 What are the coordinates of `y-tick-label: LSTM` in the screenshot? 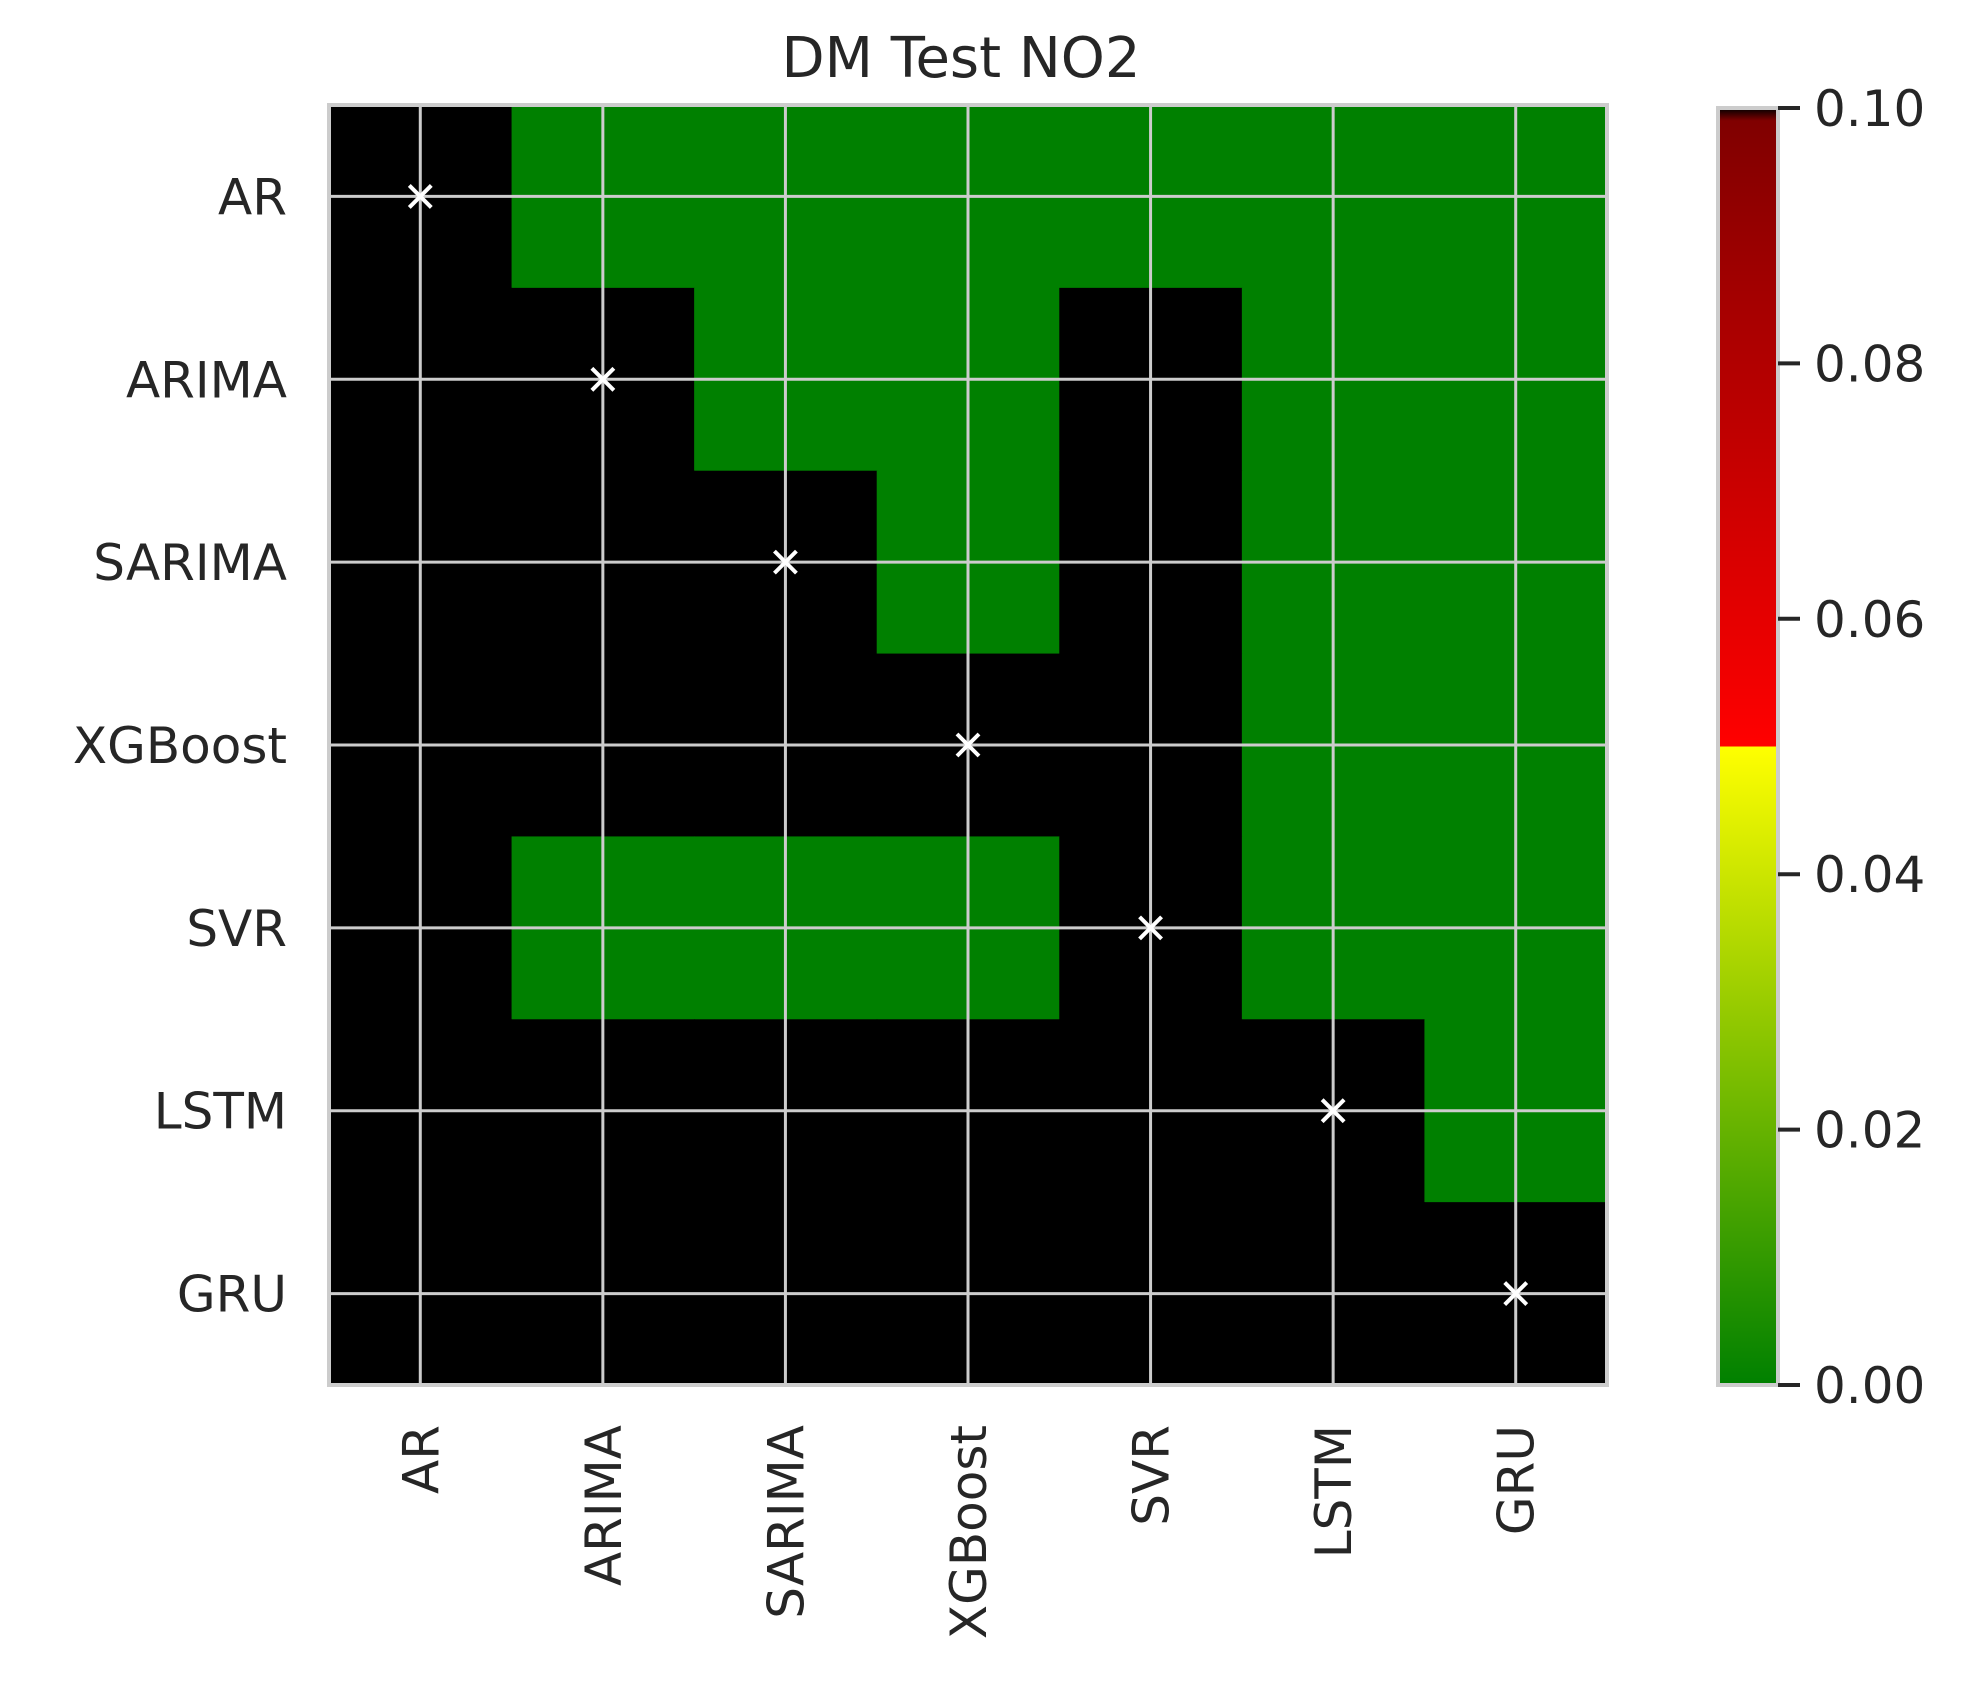 It's located at (220, 1112).